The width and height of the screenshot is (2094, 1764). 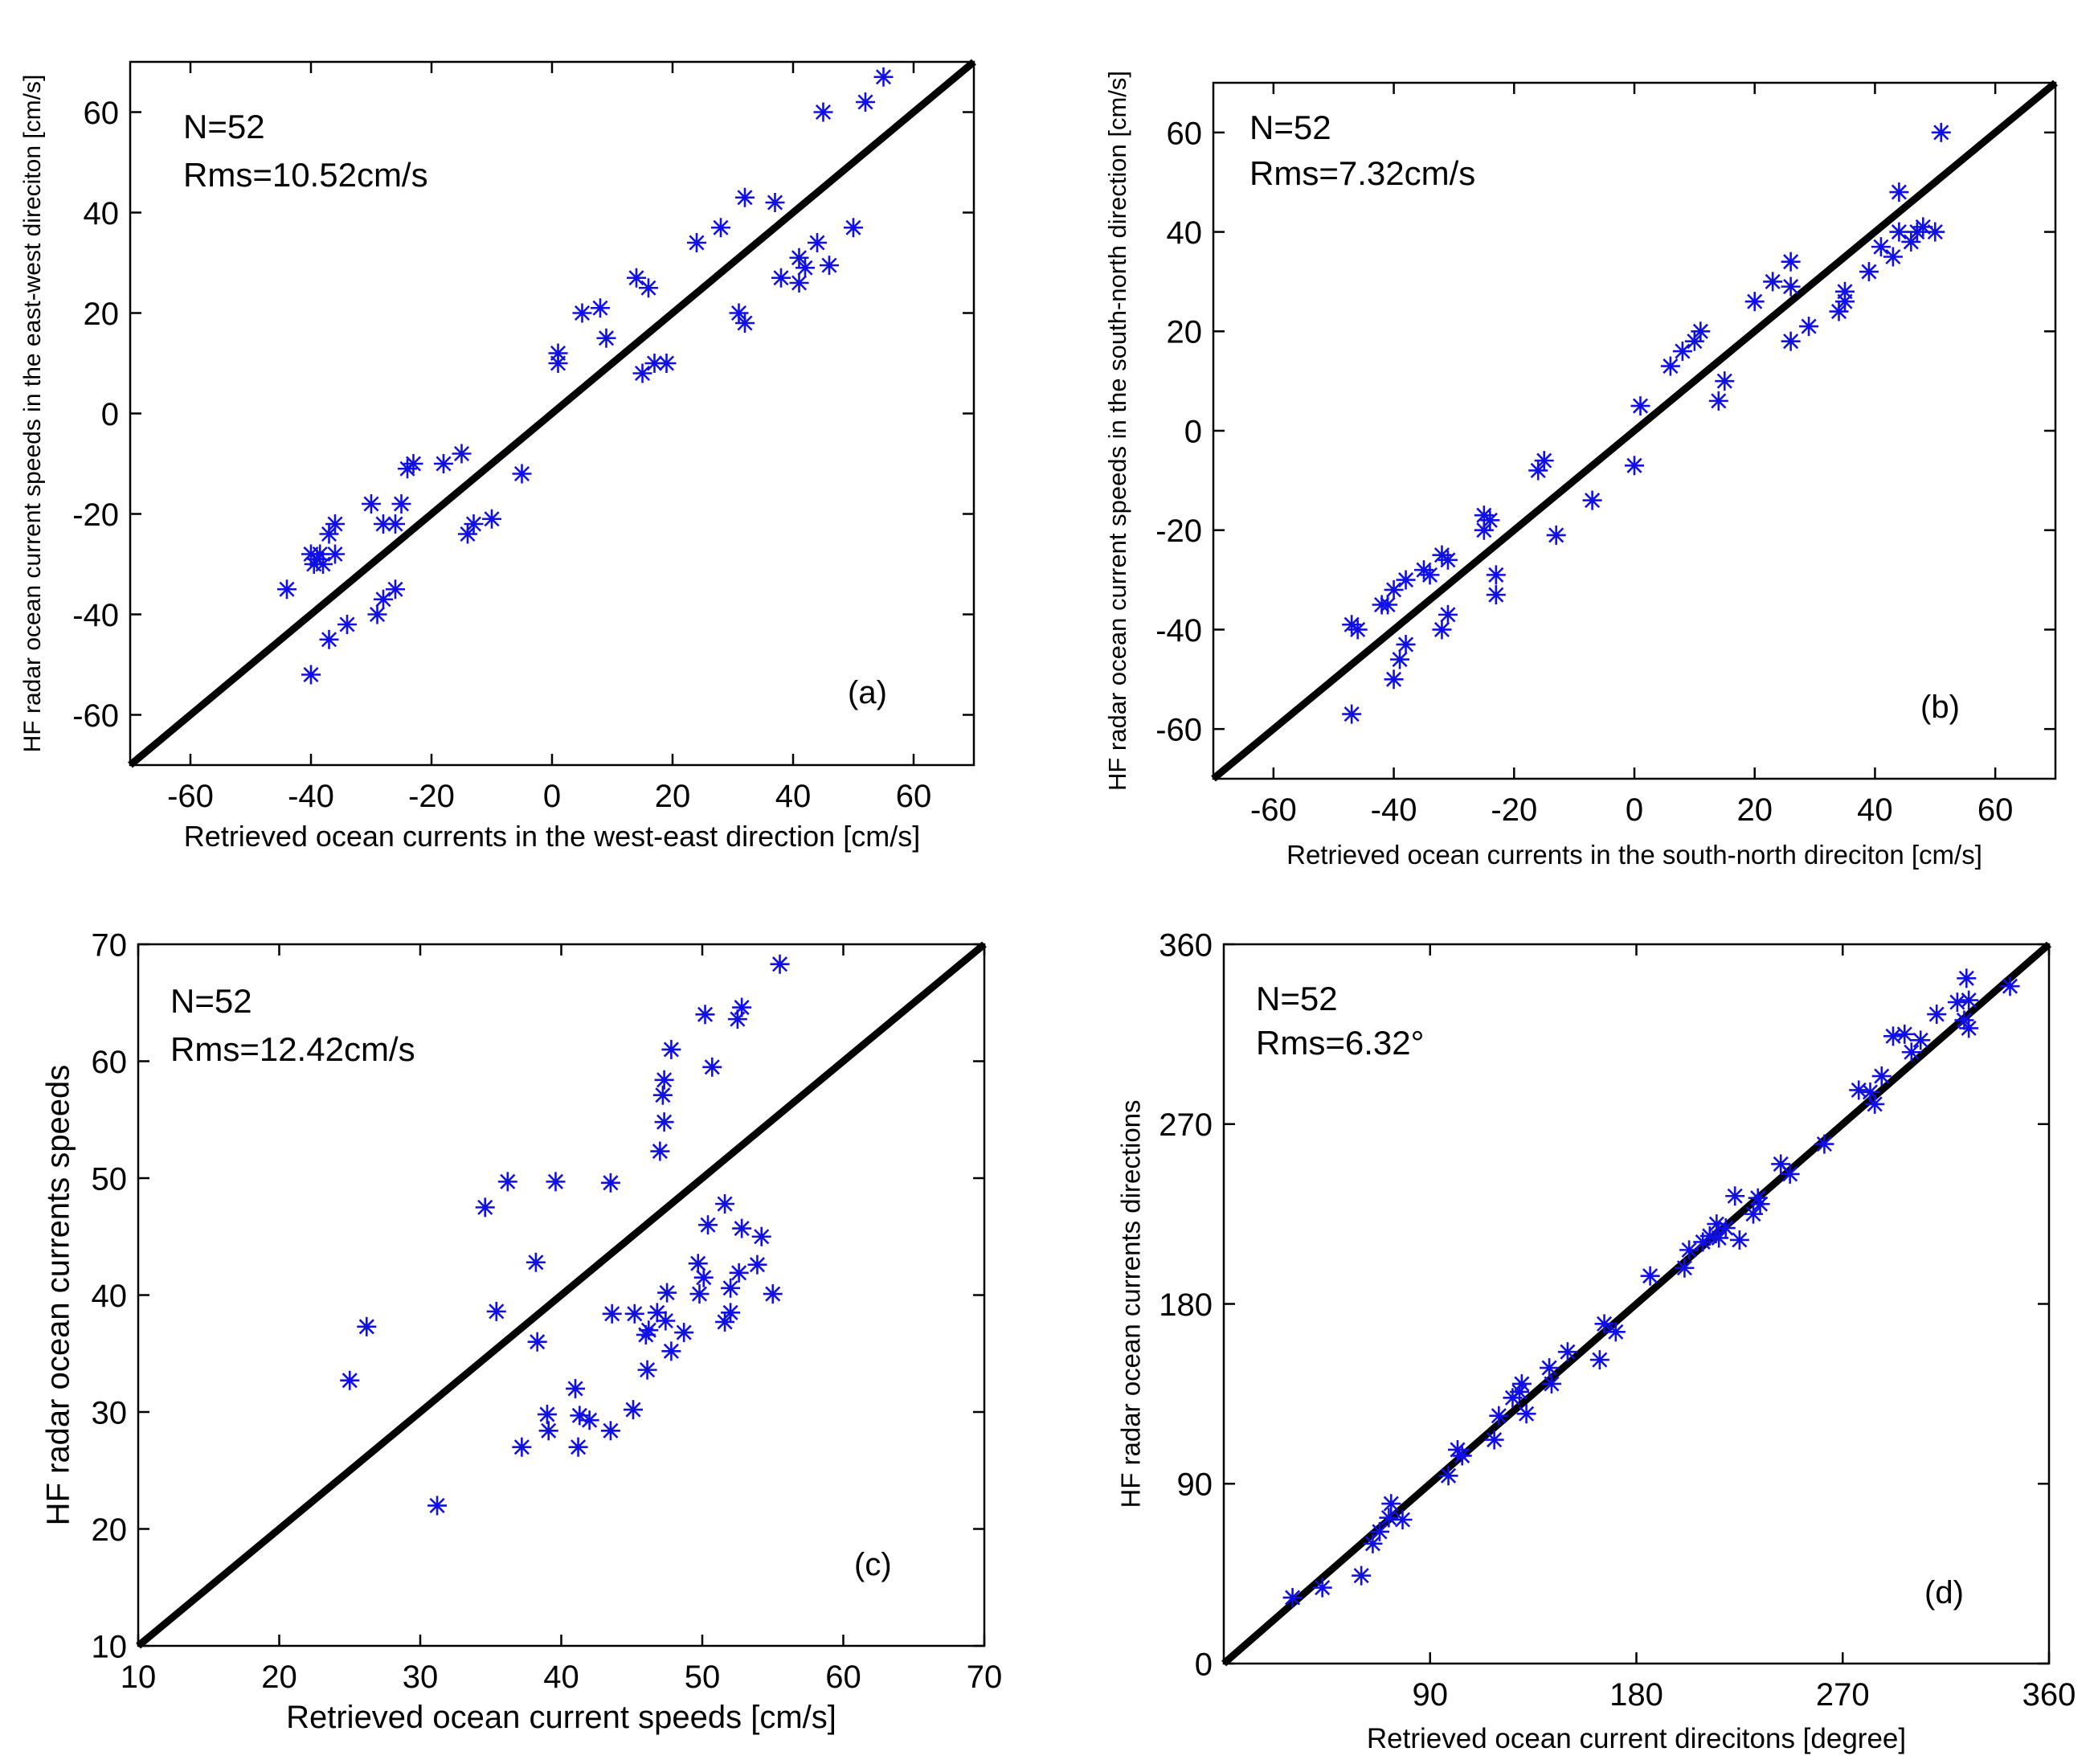 What do you see at coordinates (1186, 1305) in the screenshot?
I see `y-tick-label: 180` at bounding box center [1186, 1305].